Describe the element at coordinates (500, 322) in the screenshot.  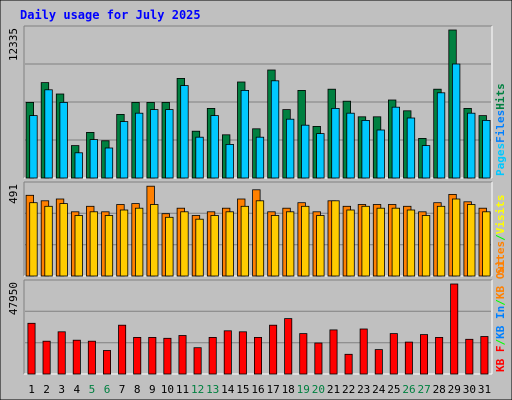
I see `legend-entry: KB In` at that location.